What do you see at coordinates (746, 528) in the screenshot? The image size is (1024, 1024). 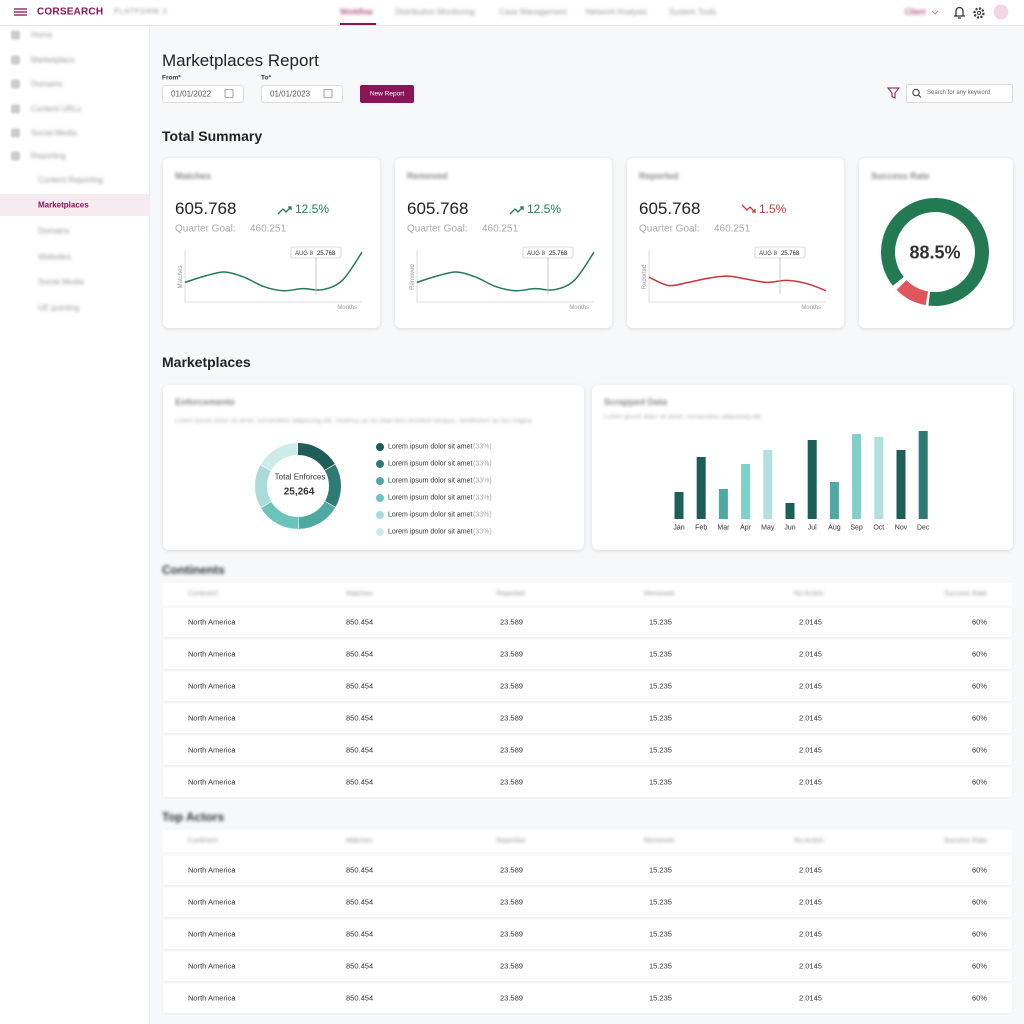 I see `x-tick-label: Apr` at bounding box center [746, 528].